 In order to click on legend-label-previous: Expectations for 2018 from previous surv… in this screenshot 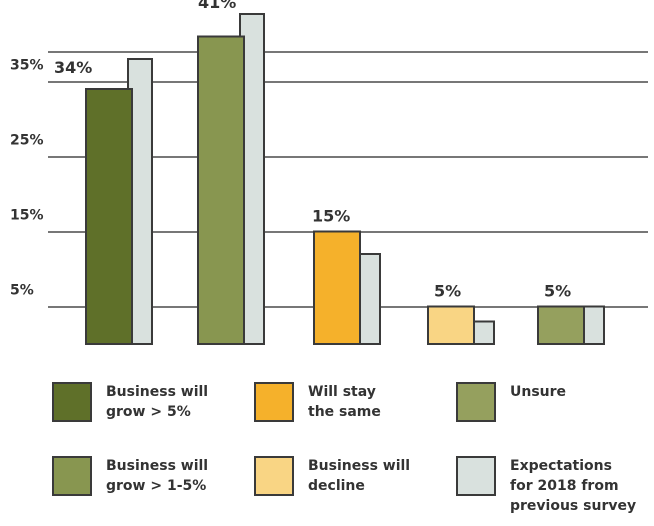, I will do `click(573, 486)`.